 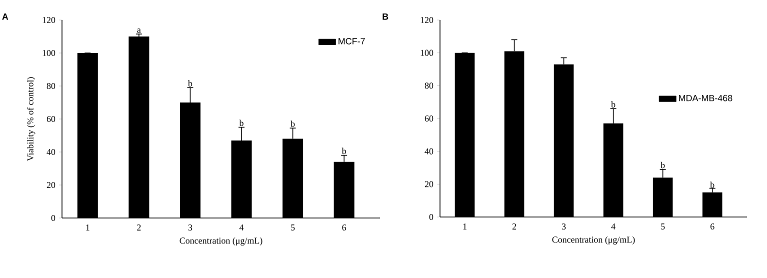 What do you see at coordinates (5, 17) in the screenshot?
I see `chart-title: A` at bounding box center [5, 17].